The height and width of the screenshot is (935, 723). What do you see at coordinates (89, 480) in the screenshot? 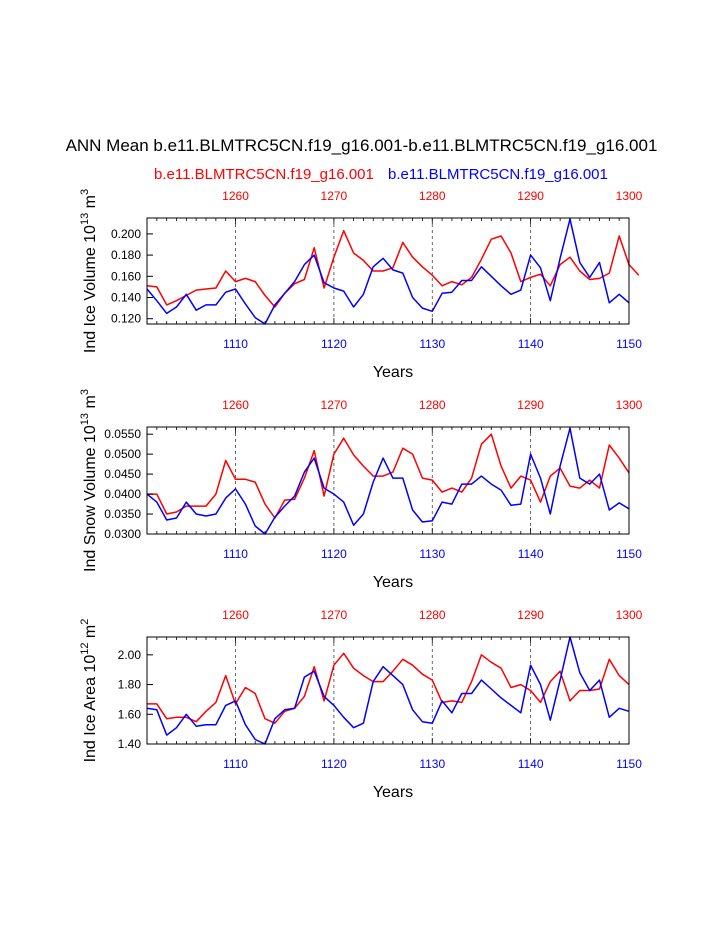
I see `panel2-ylabel: Ind Snow Volume 1013 m3` at bounding box center [89, 480].